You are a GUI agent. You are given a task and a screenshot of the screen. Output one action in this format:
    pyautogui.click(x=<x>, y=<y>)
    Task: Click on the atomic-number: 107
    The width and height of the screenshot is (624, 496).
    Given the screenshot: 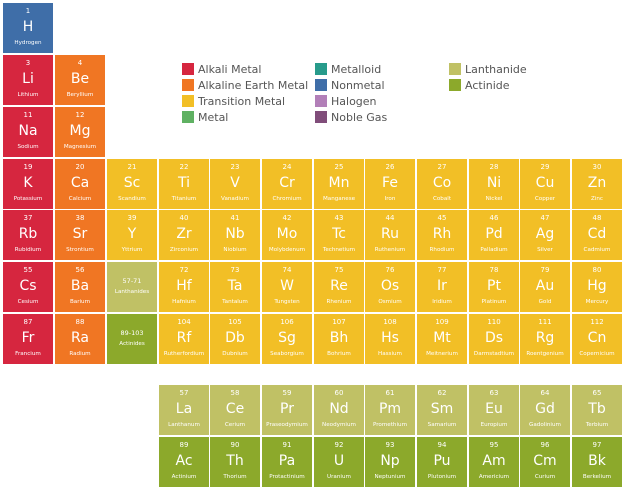 What is the action you would take?
    pyautogui.click(x=339, y=322)
    